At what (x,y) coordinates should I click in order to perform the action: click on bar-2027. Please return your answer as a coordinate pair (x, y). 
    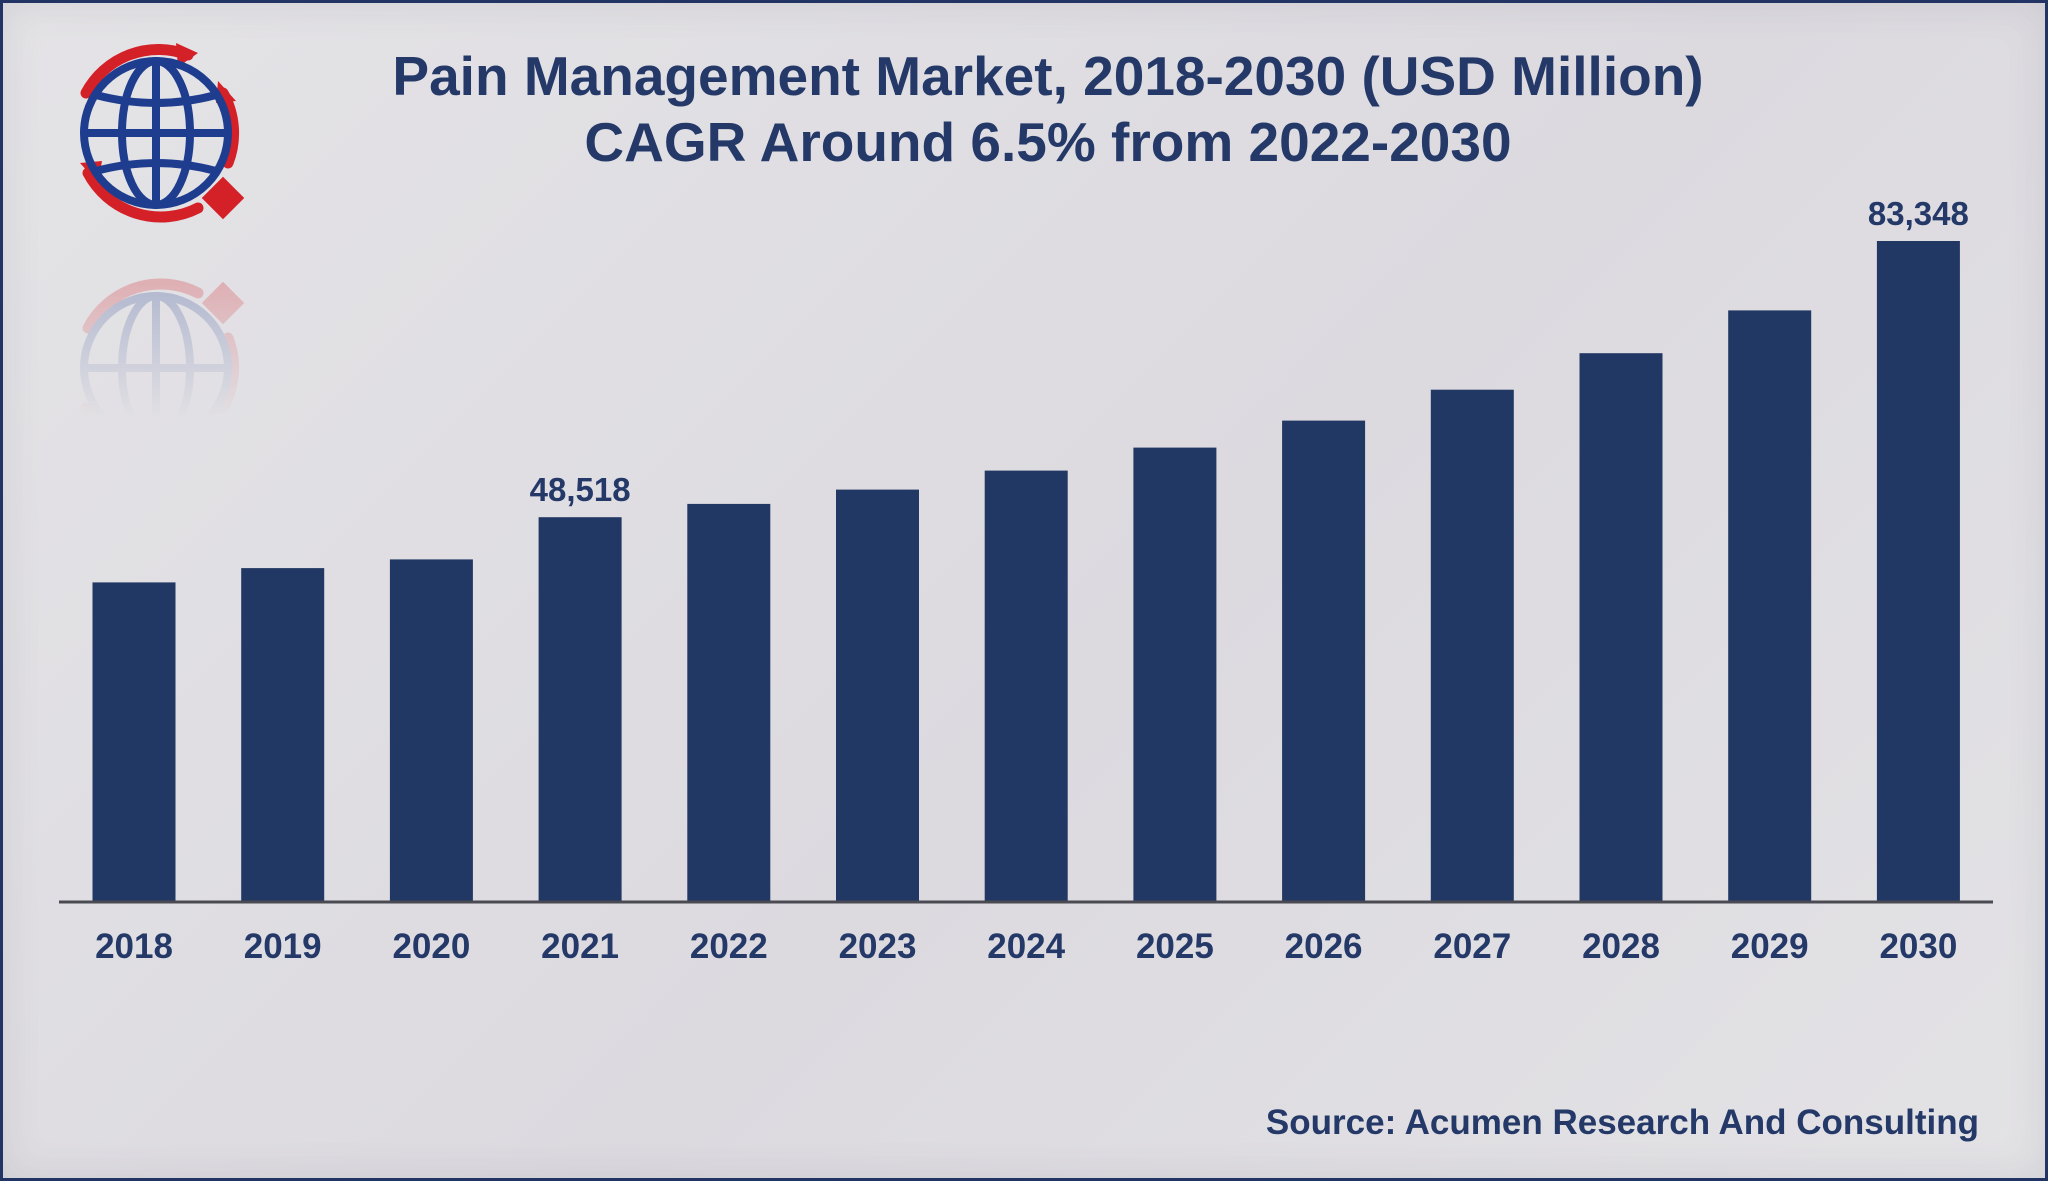
    Looking at the image, I should click on (1472, 645).